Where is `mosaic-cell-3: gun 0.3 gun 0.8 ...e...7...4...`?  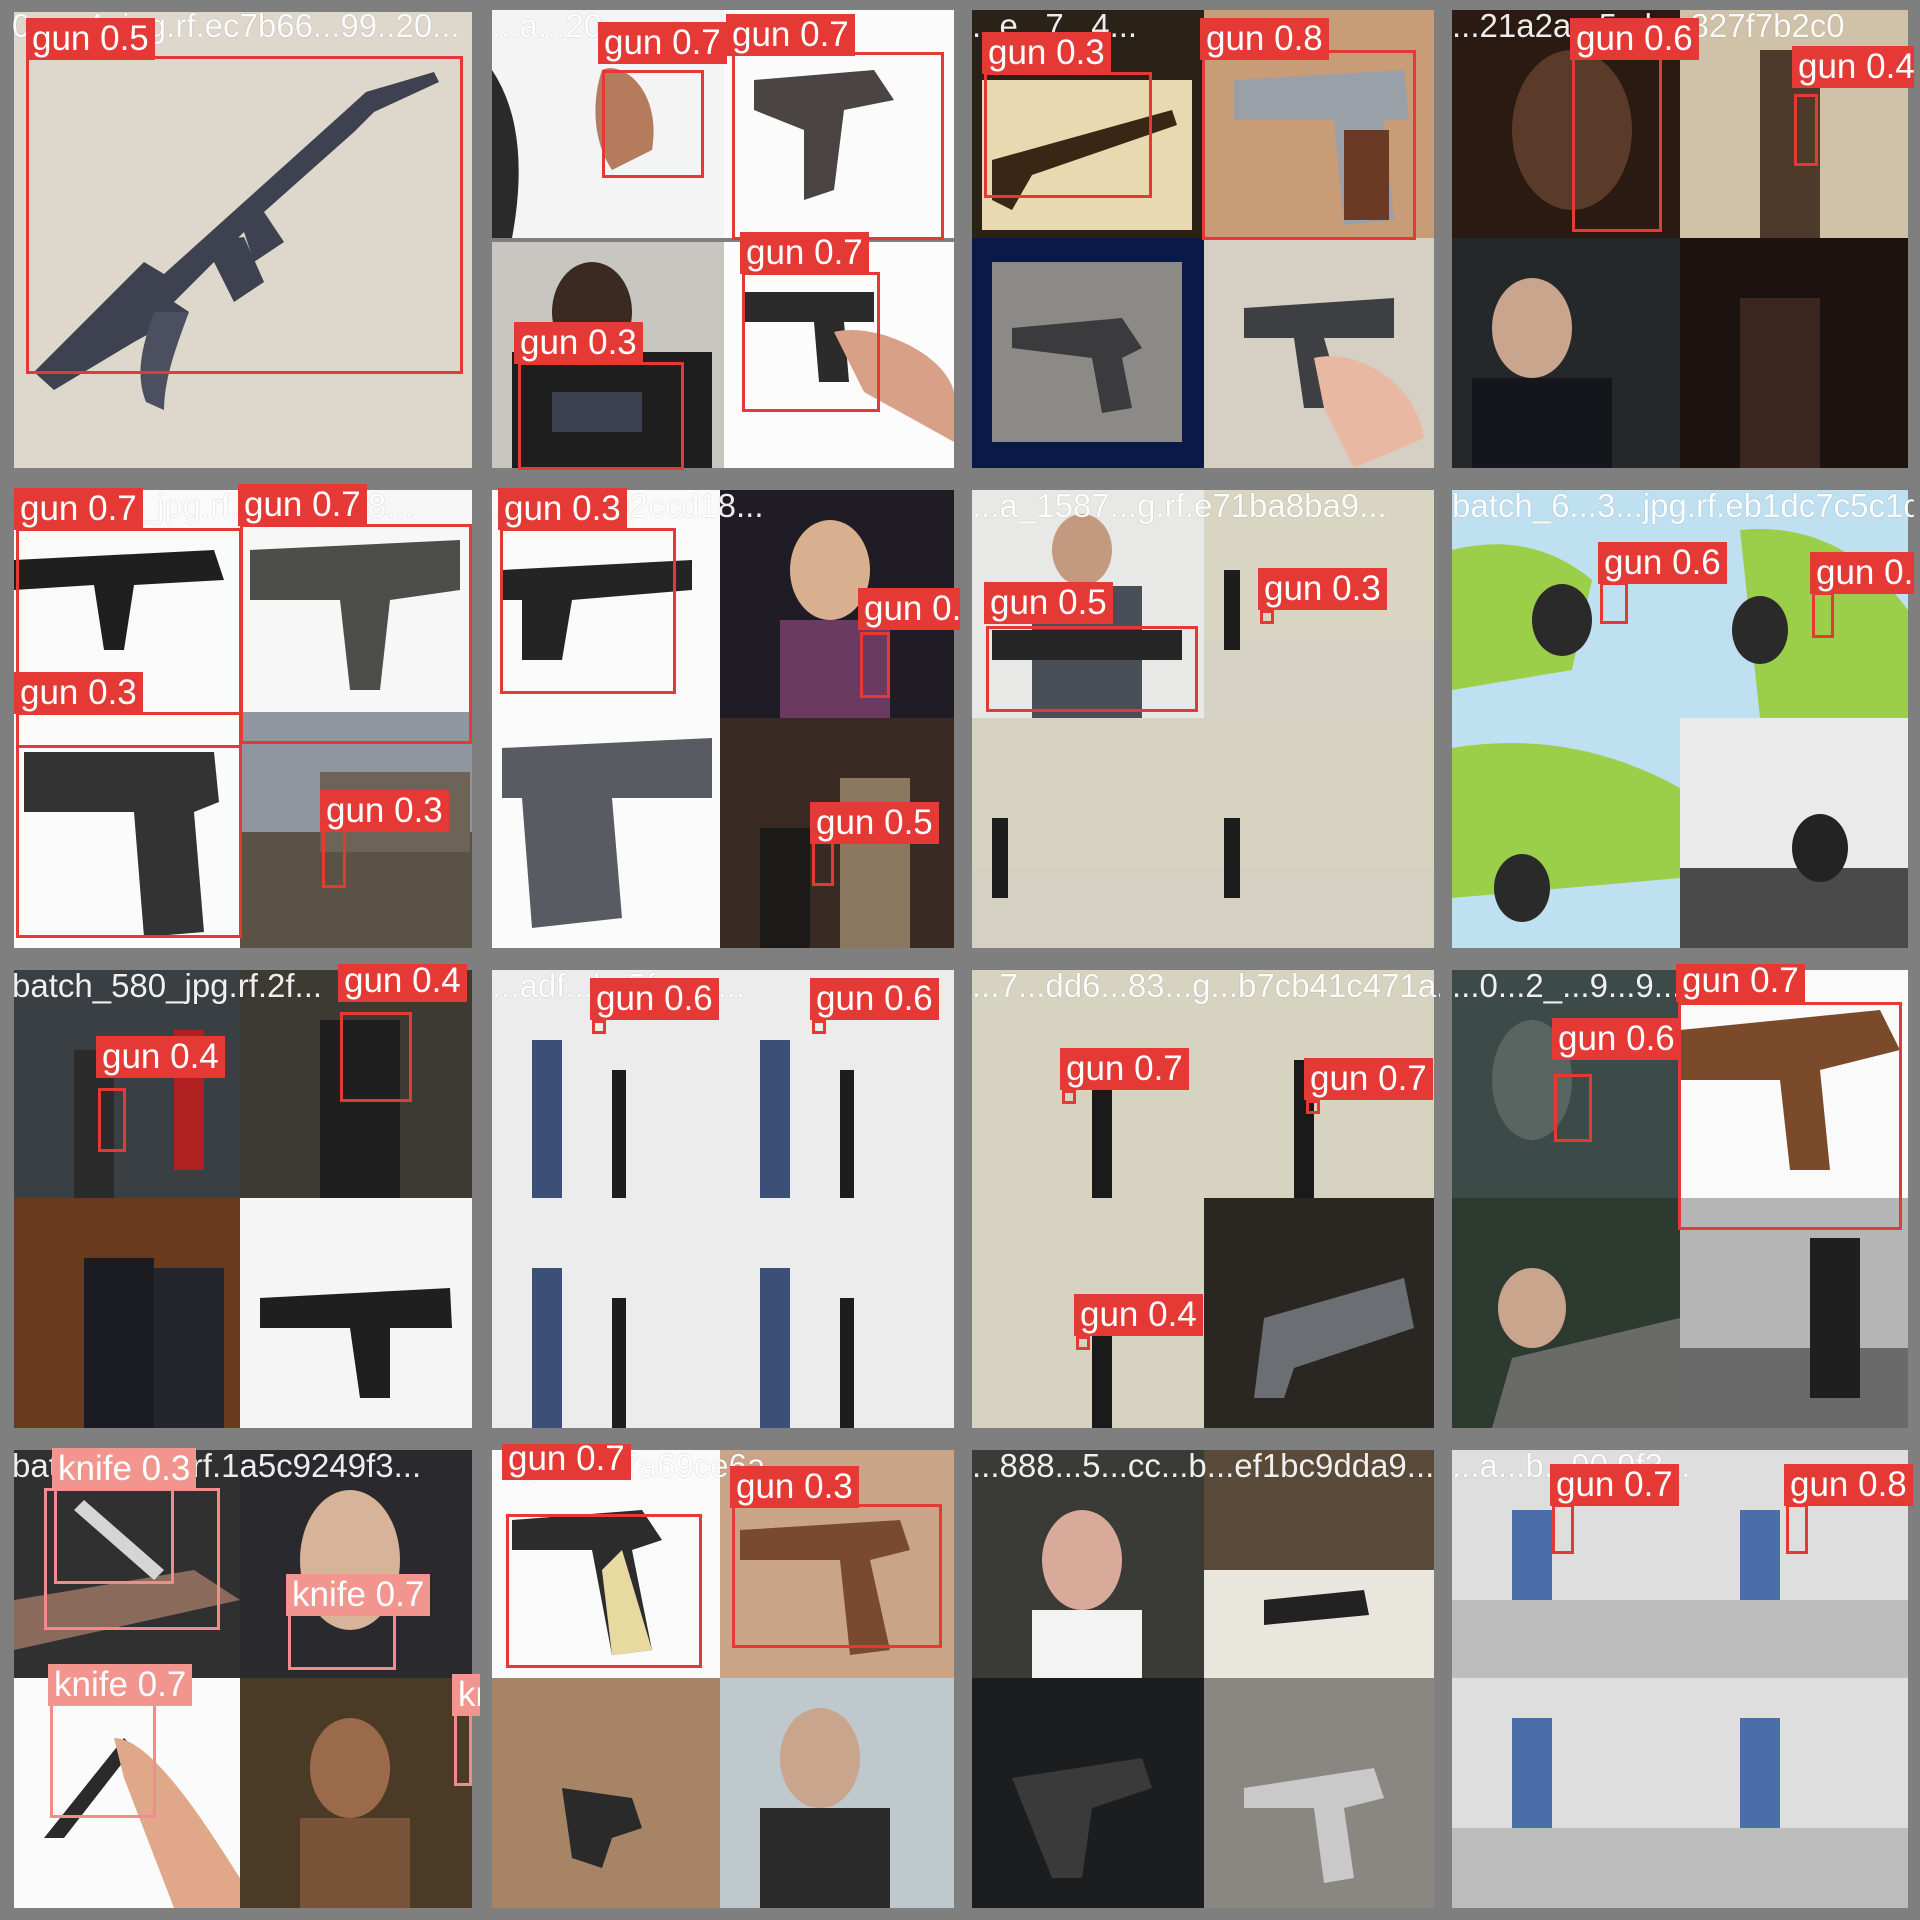
mosaic-cell-3: gun 0.3 gun 0.8 ...e...7...4... is located at coordinates (1203, 239).